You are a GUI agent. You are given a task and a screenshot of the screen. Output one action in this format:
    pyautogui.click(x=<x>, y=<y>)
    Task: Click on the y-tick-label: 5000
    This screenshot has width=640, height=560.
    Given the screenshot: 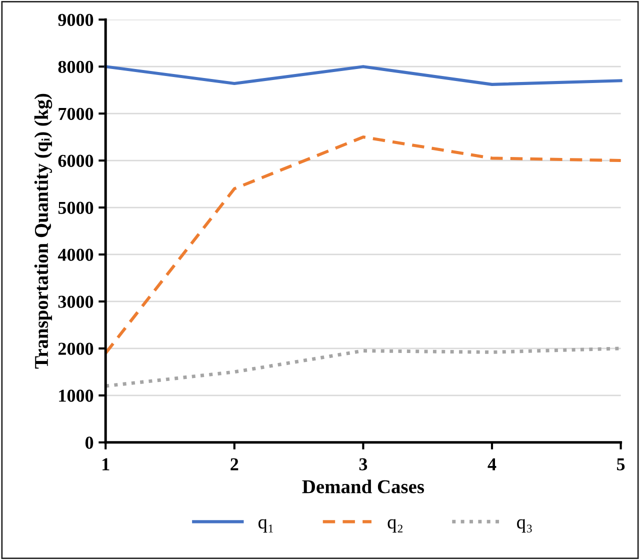 What is the action you would take?
    pyautogui.click(x=76, y=208)
    